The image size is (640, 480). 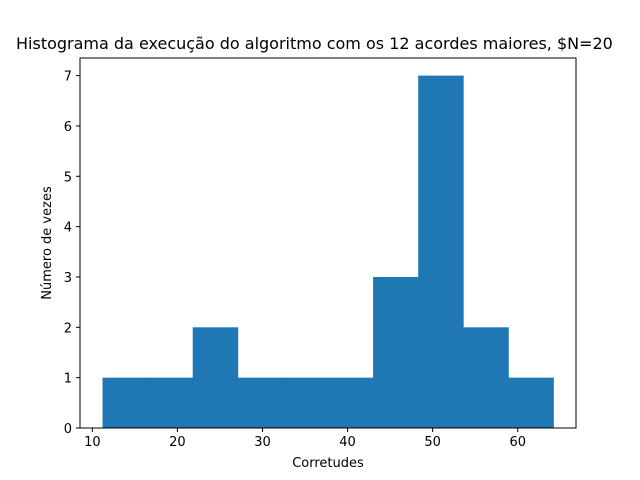 What do you see at coordinates (177, 442) in the screenshot?
I see `x-tick-label-1: 20` at bounding box center [177, 442].